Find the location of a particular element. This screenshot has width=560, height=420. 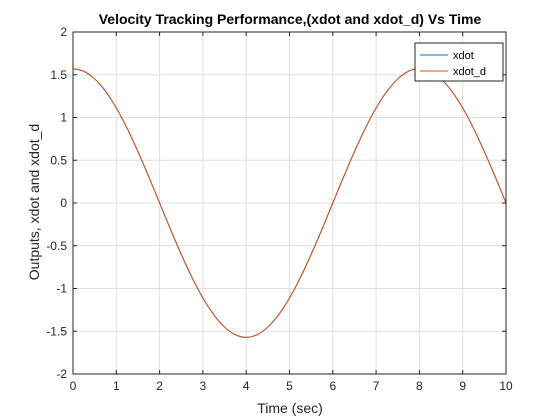

y-tick-label: -1 is located at coordinates (61, 289).